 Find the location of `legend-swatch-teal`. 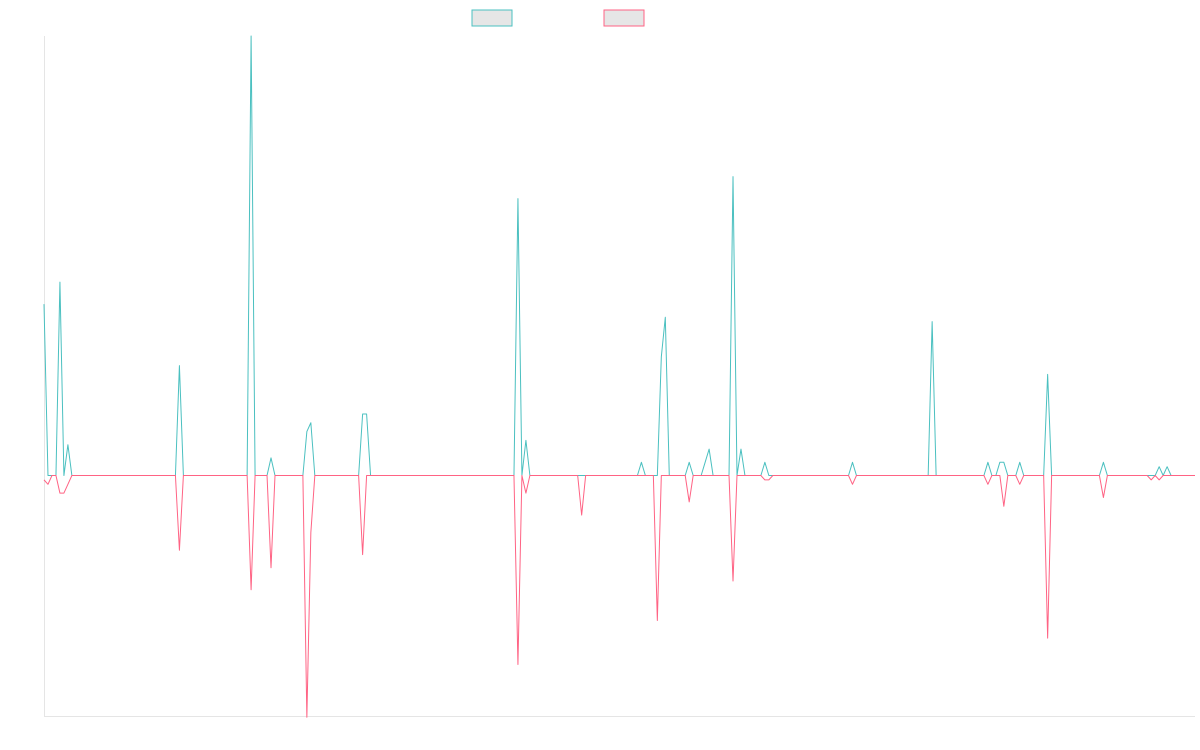

legend-swatch-teal is located at coordinates (492, 18).